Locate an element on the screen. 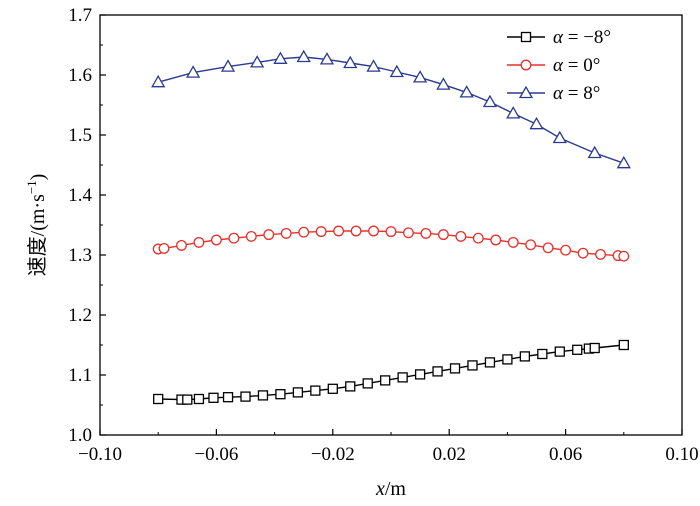 This screenshot has height=506, width=700. legend-label-value: = 0° is located at coordinates (581, 65).